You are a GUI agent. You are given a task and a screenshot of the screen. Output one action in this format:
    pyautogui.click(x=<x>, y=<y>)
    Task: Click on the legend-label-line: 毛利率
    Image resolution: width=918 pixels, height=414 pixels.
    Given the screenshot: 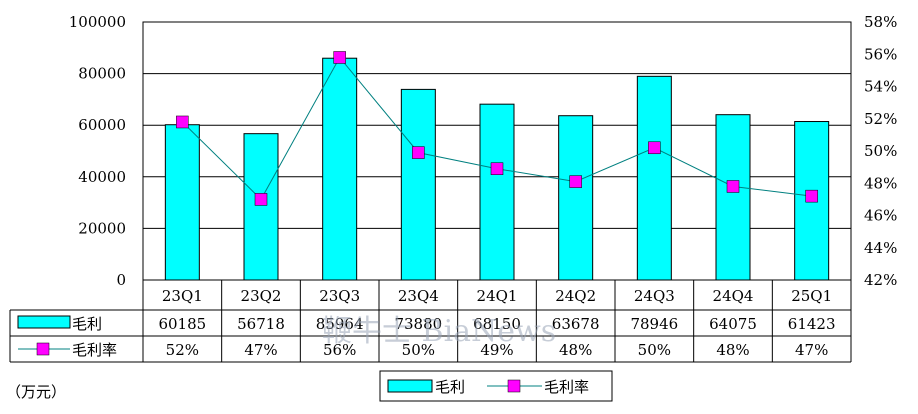 What is the action you would take?
    pyautogui.click(x=566, y=387)
    